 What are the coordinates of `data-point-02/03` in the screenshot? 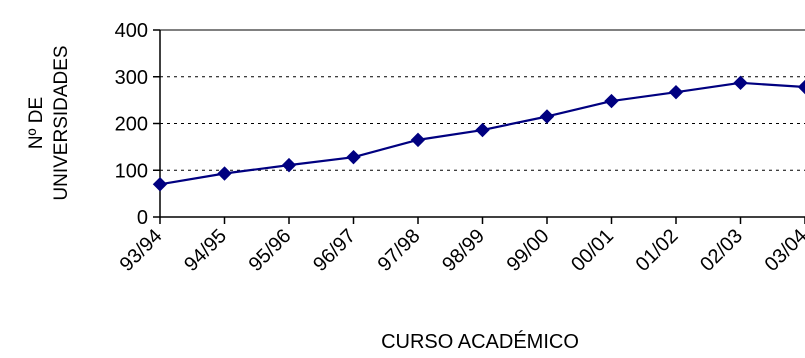 It's located at (740, 83).